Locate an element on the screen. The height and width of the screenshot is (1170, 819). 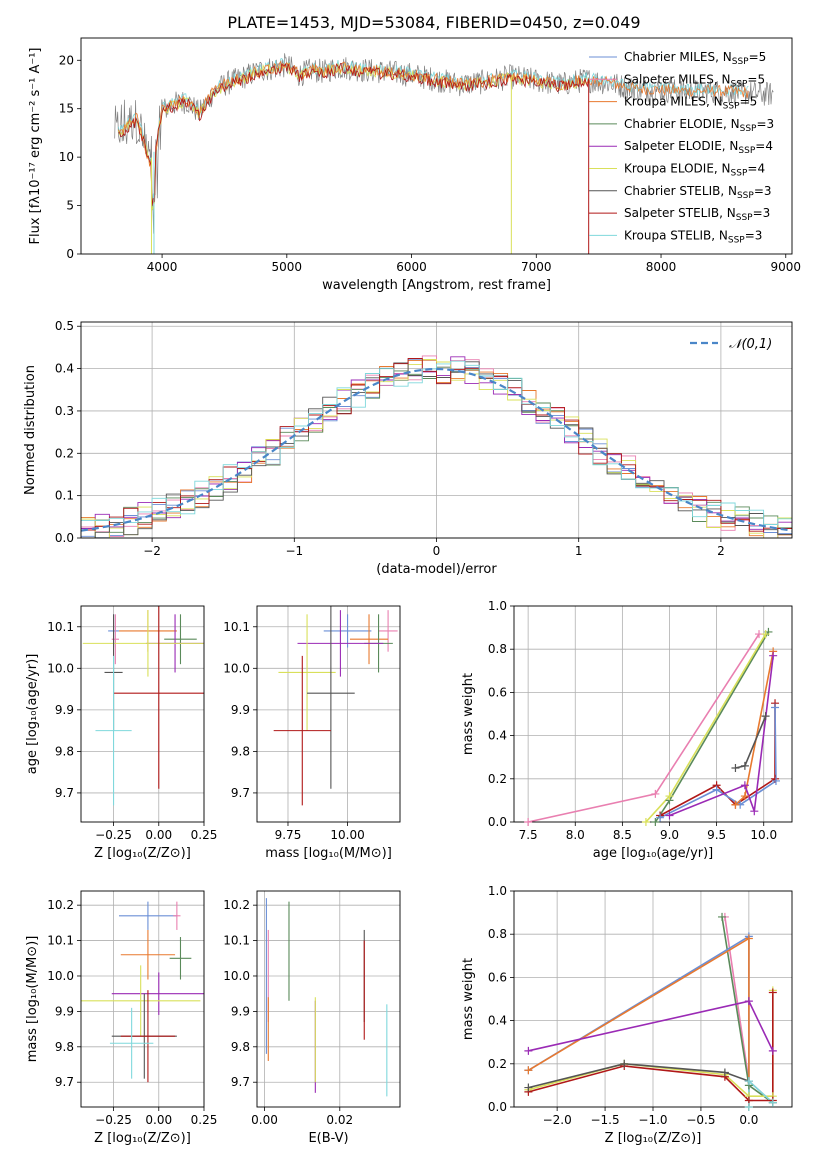
legend-entry: Chabrier MILES, NSSP=5 is located at coordinates (695, 58).